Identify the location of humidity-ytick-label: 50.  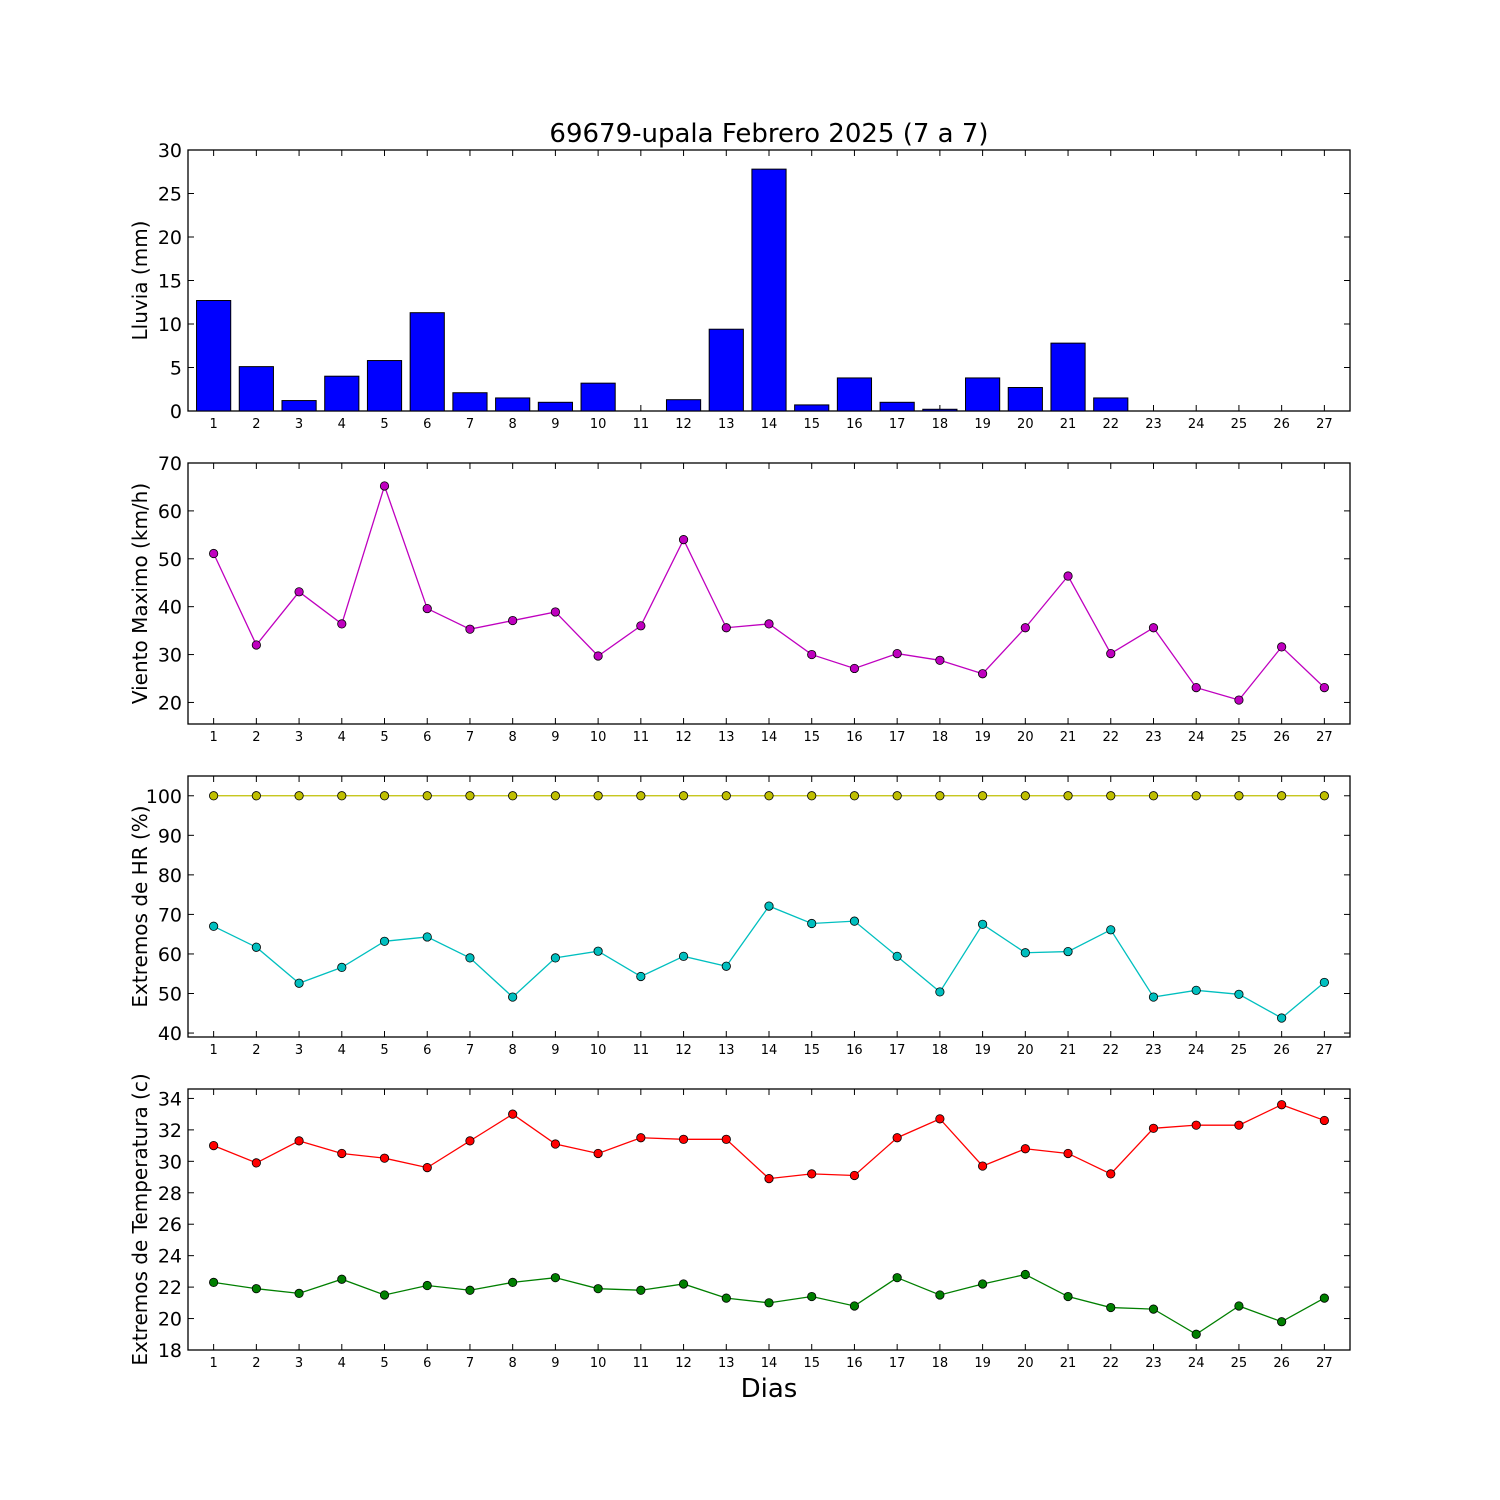
(170, 995).